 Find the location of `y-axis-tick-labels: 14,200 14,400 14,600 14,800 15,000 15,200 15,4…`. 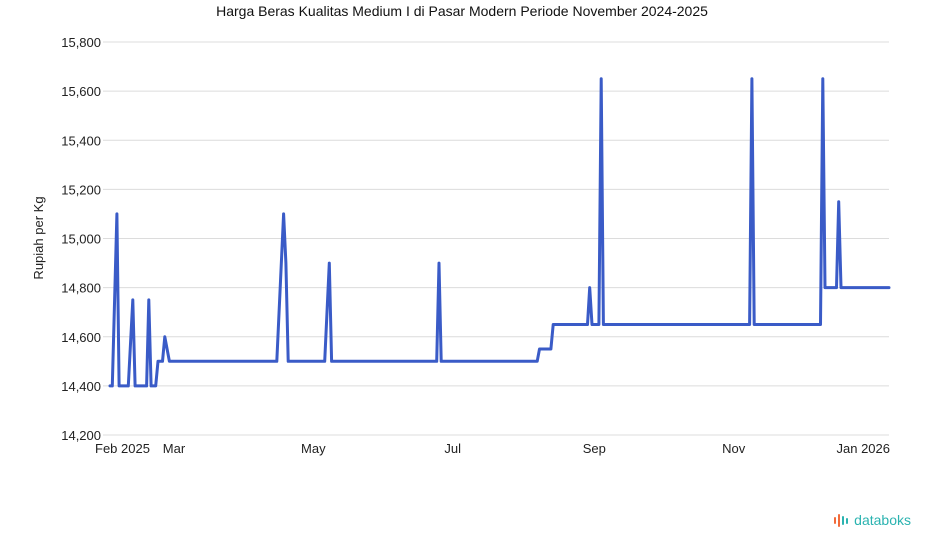

y-axis-tick-labels: 14,200 14,400 14,600 14,800 15,000 15,200 15,4… is located at coordinates (81, 239).